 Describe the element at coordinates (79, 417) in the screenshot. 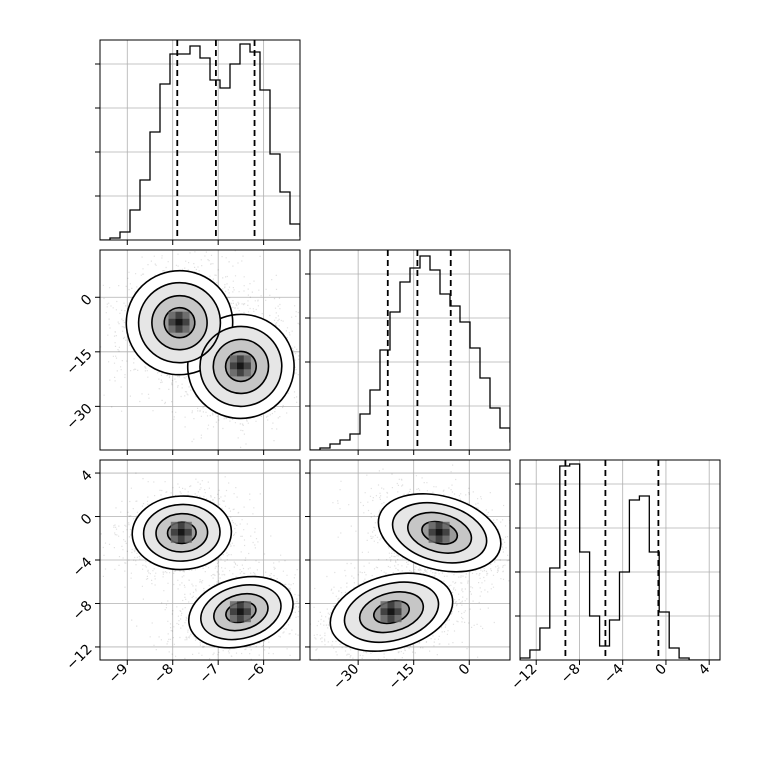

I see `y-tick-label: −30` at that location.